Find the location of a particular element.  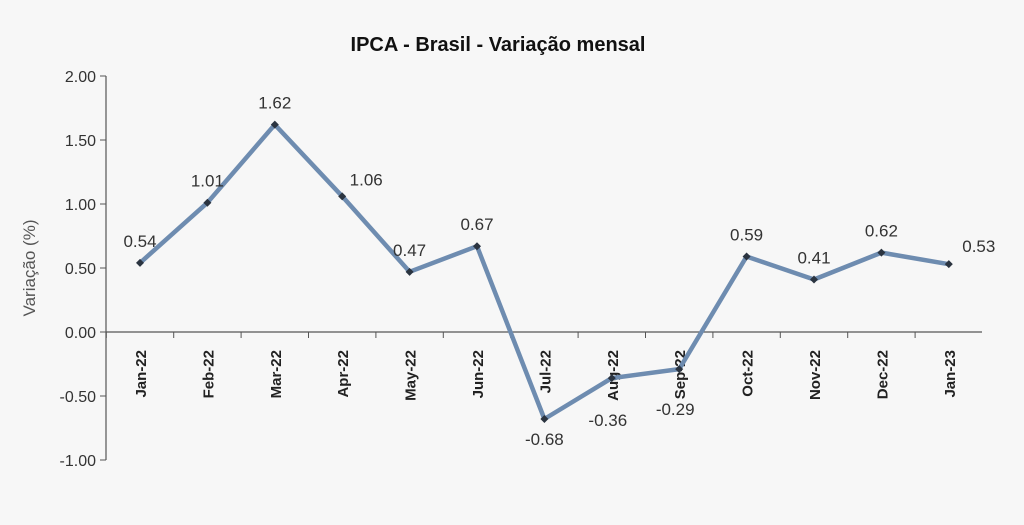

data-label: 0.53 is located at coordinates (978, 246).